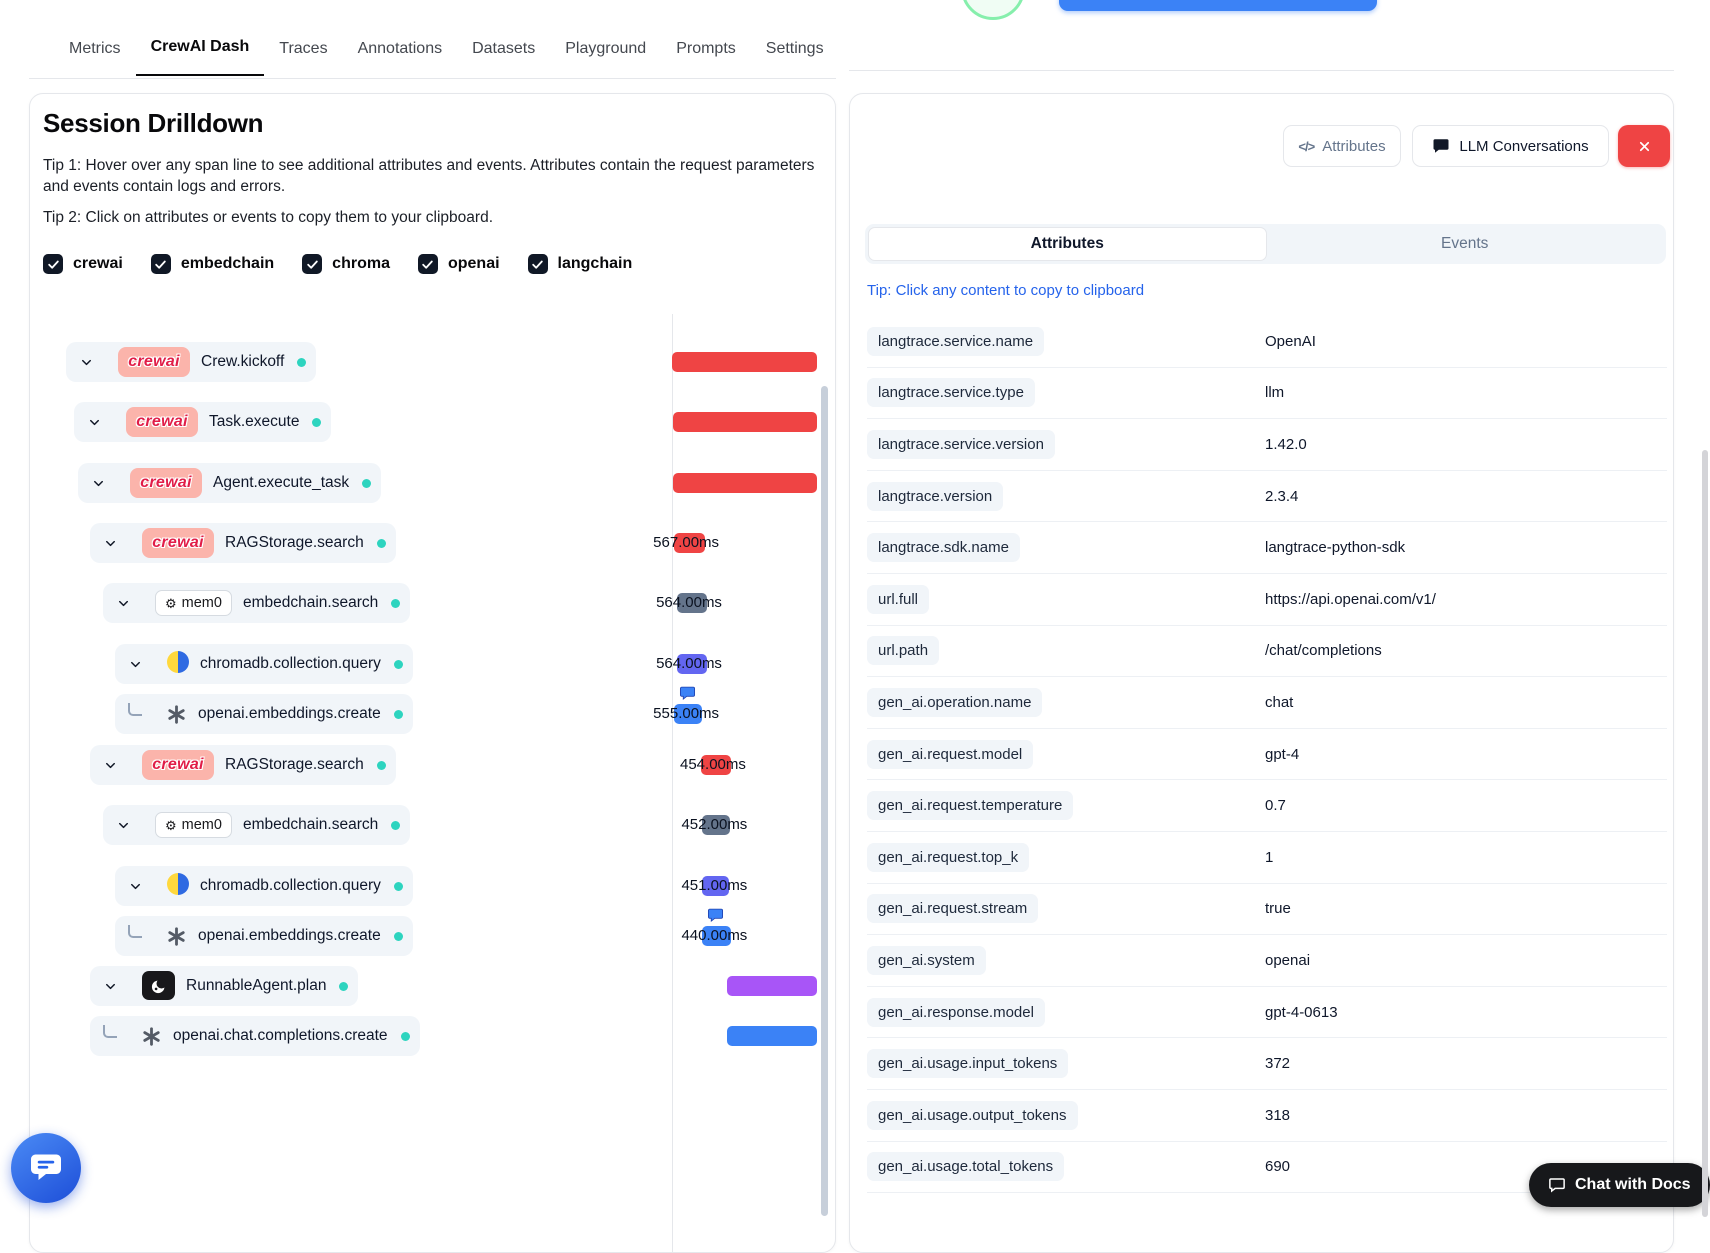 This screenshot has height=1253, width=1710. Describe the element at coordinates (993, 10) in the screenshot. I see `user-avatar` at that location.